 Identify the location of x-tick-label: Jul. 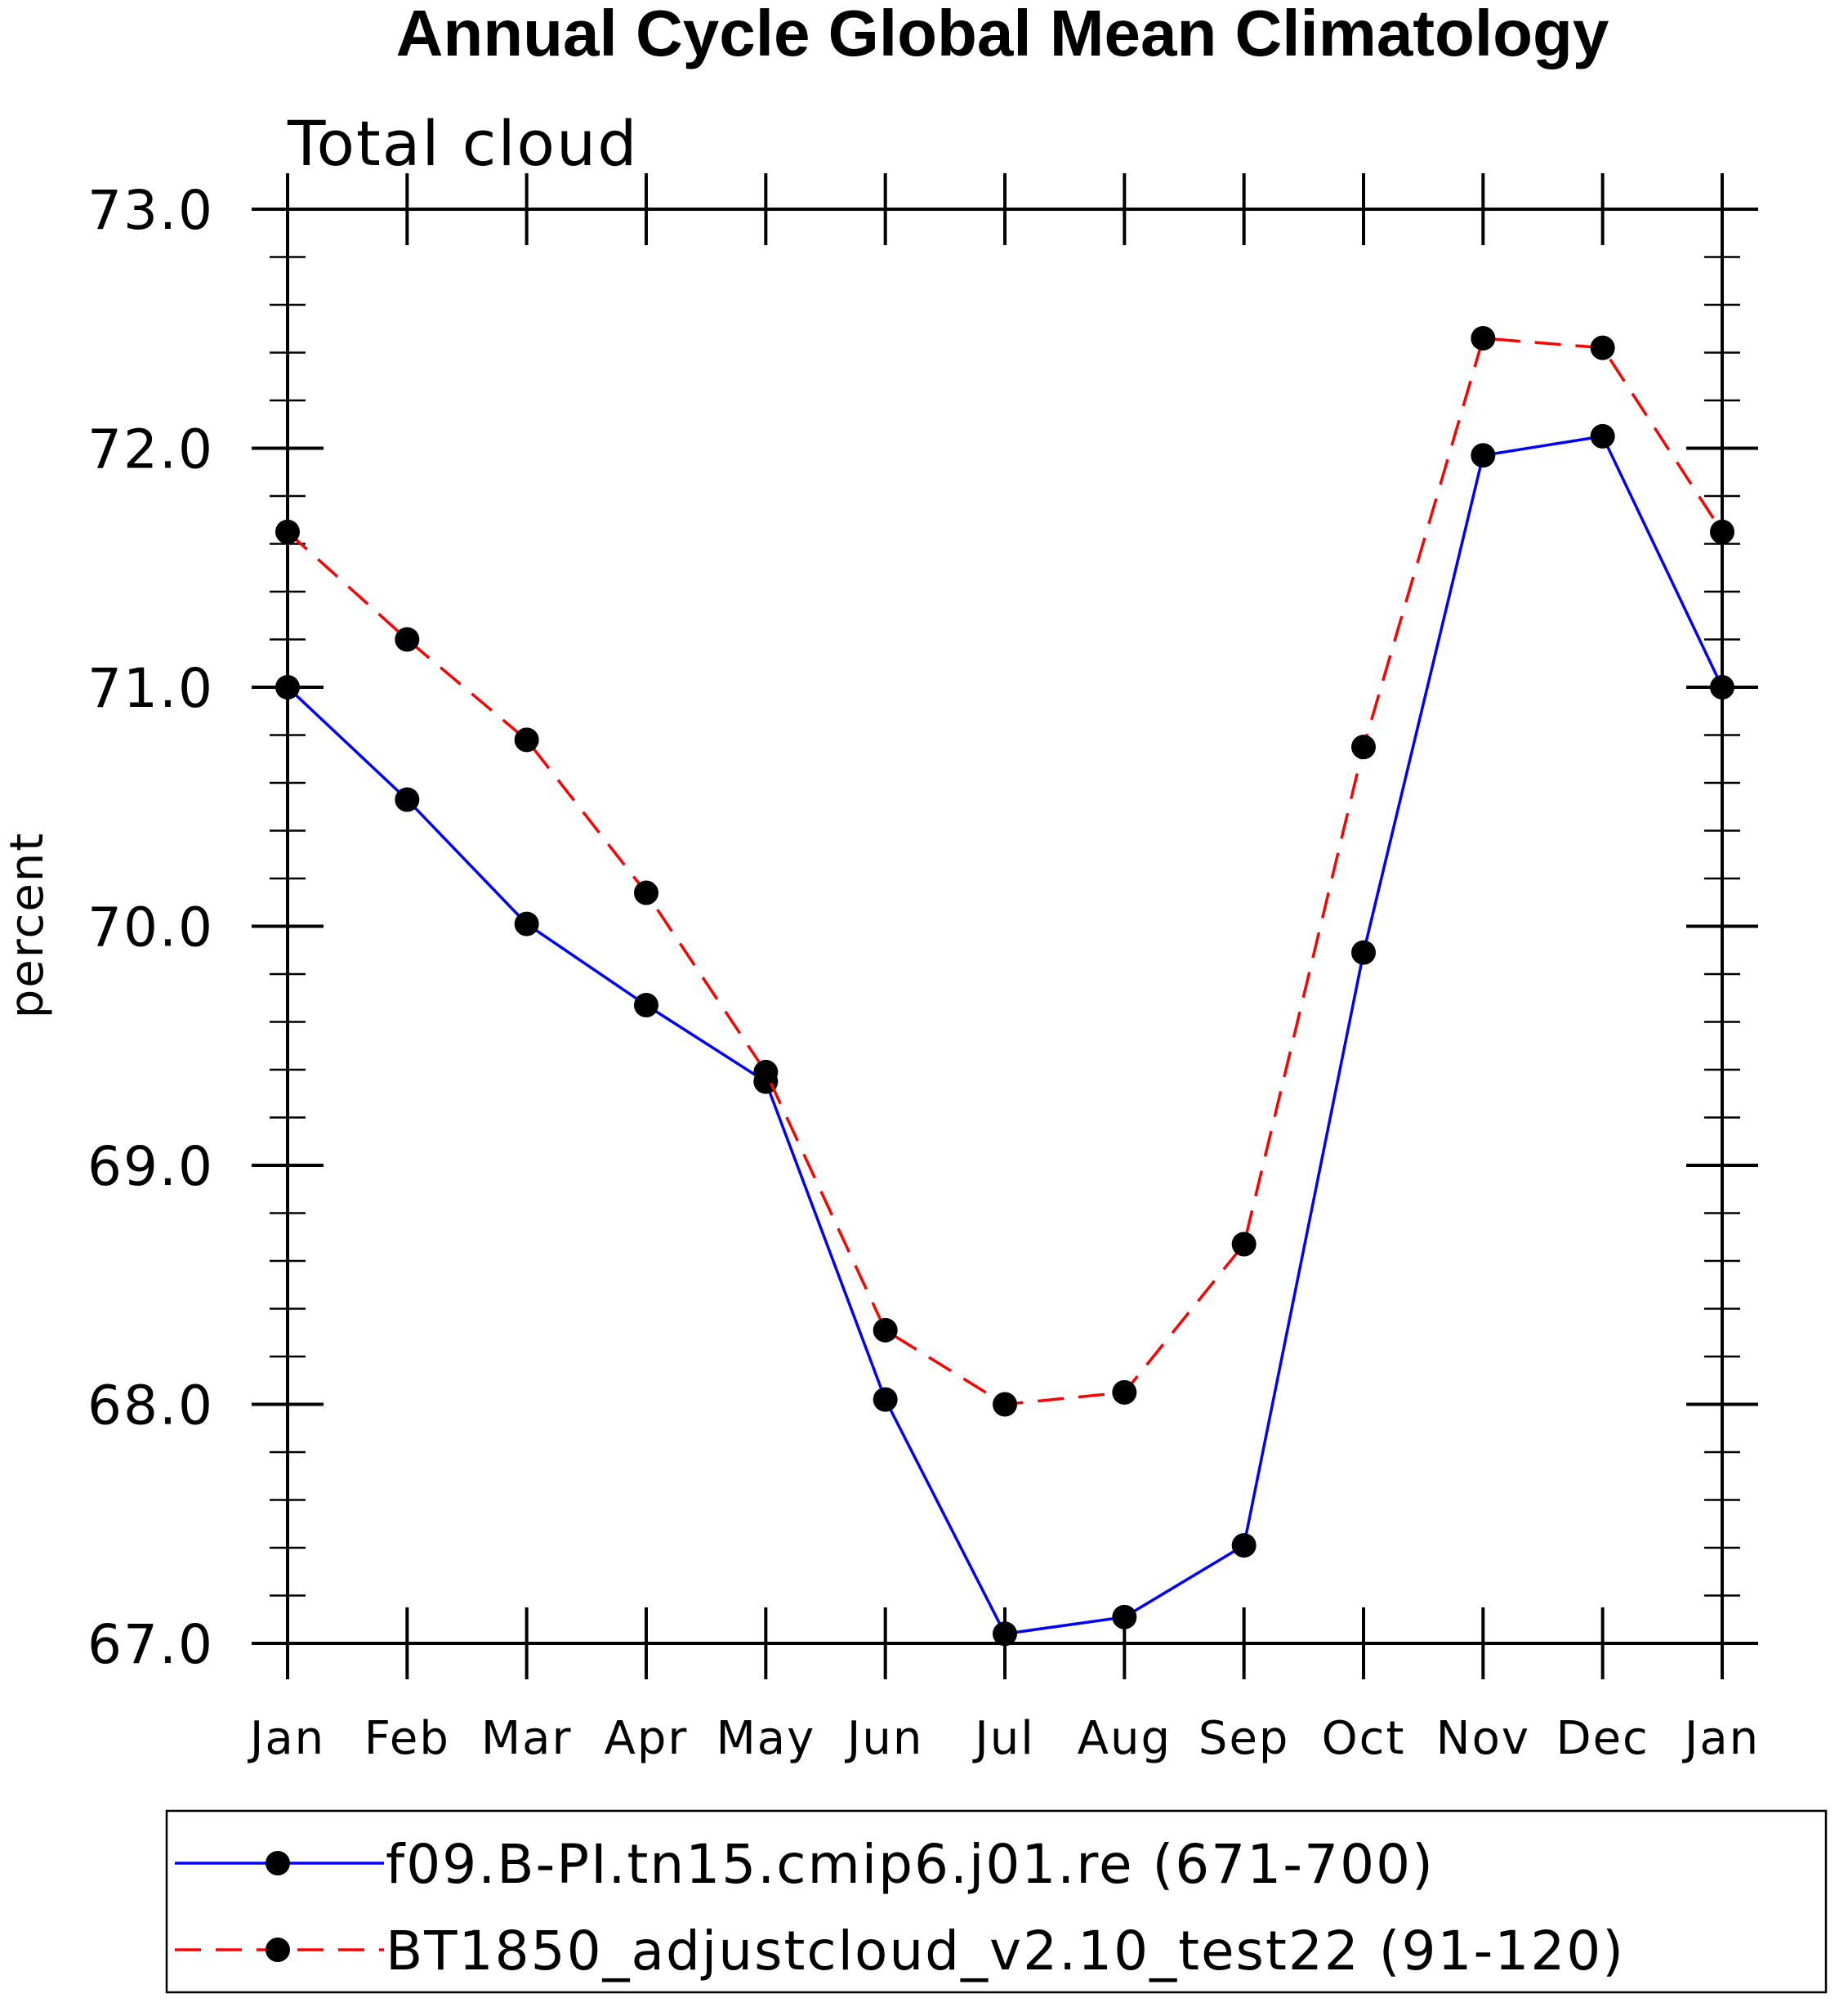
(1003, 1738).